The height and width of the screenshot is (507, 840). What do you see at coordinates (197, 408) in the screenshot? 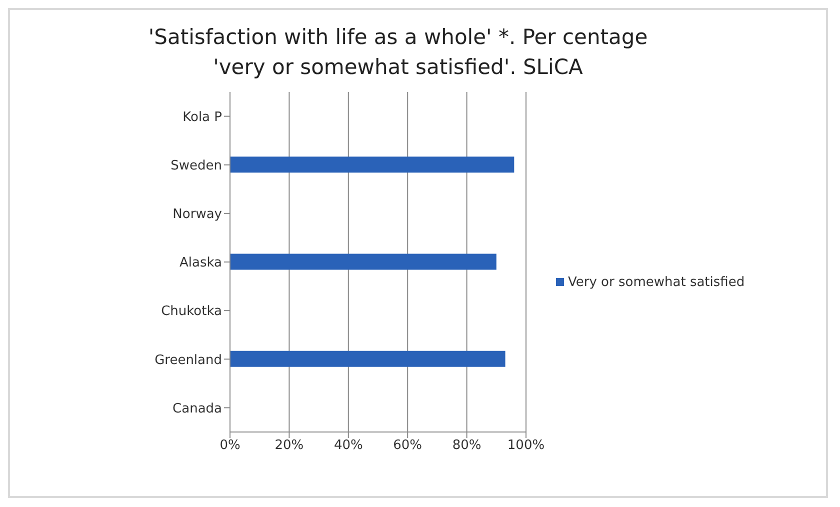
I see `y-tick-label: Canada` at bounding box center [197, 408].